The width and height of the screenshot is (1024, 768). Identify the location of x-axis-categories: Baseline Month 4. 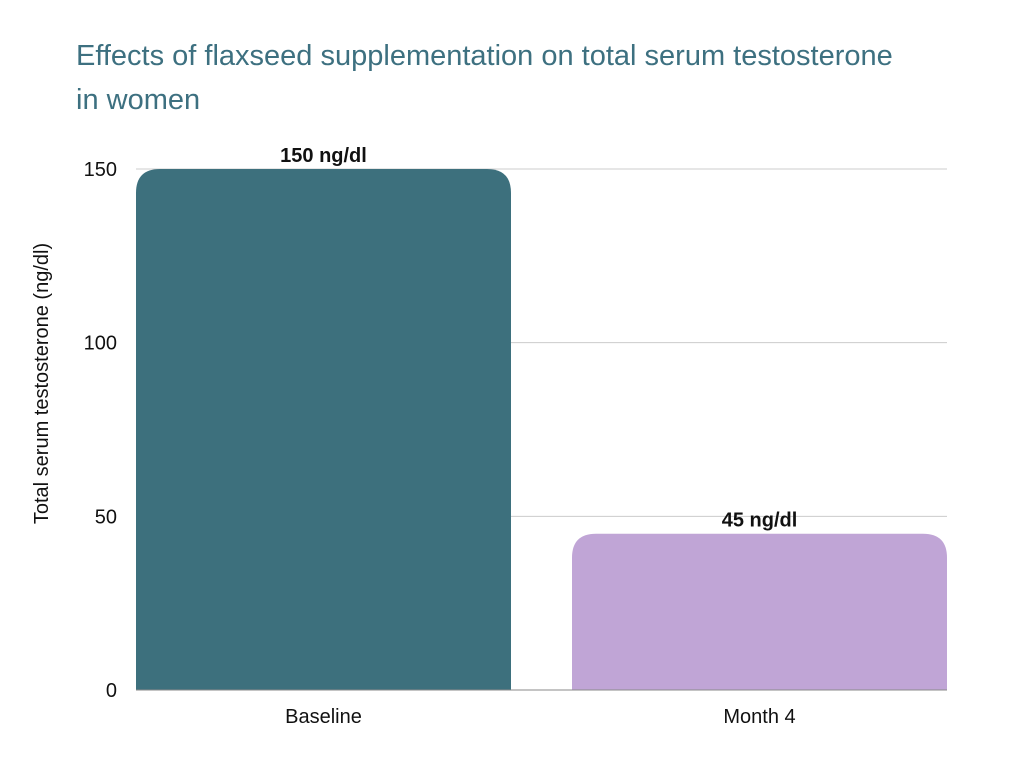
(540, 717).